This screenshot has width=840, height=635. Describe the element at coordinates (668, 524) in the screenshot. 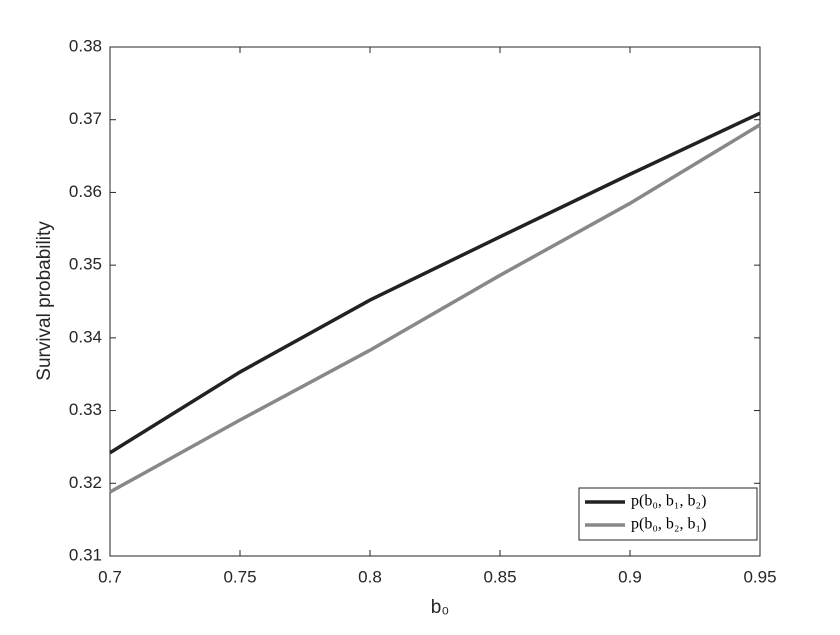

I see `legend-label: p(b₀, b₂, b₁)` at that location.